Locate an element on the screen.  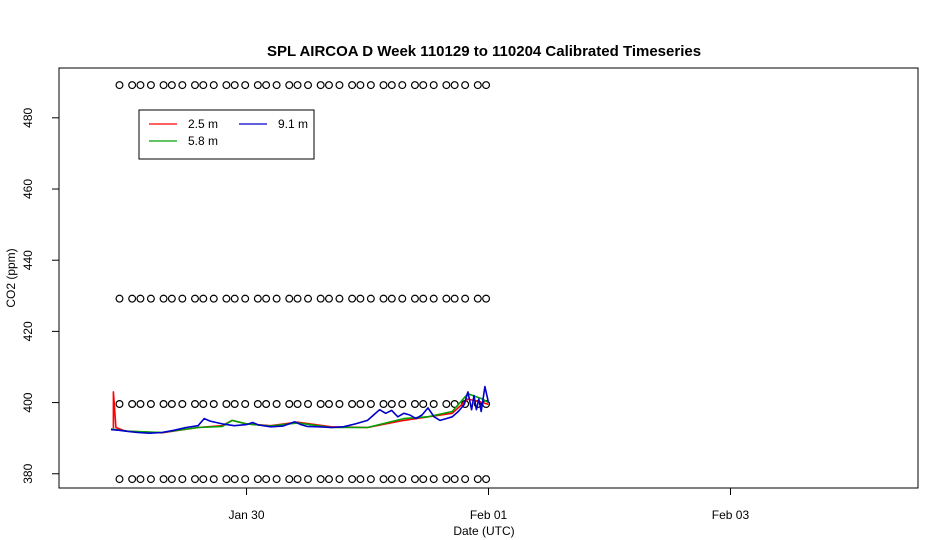
series-line-9-1-mm is located at coordinates (300, 410).